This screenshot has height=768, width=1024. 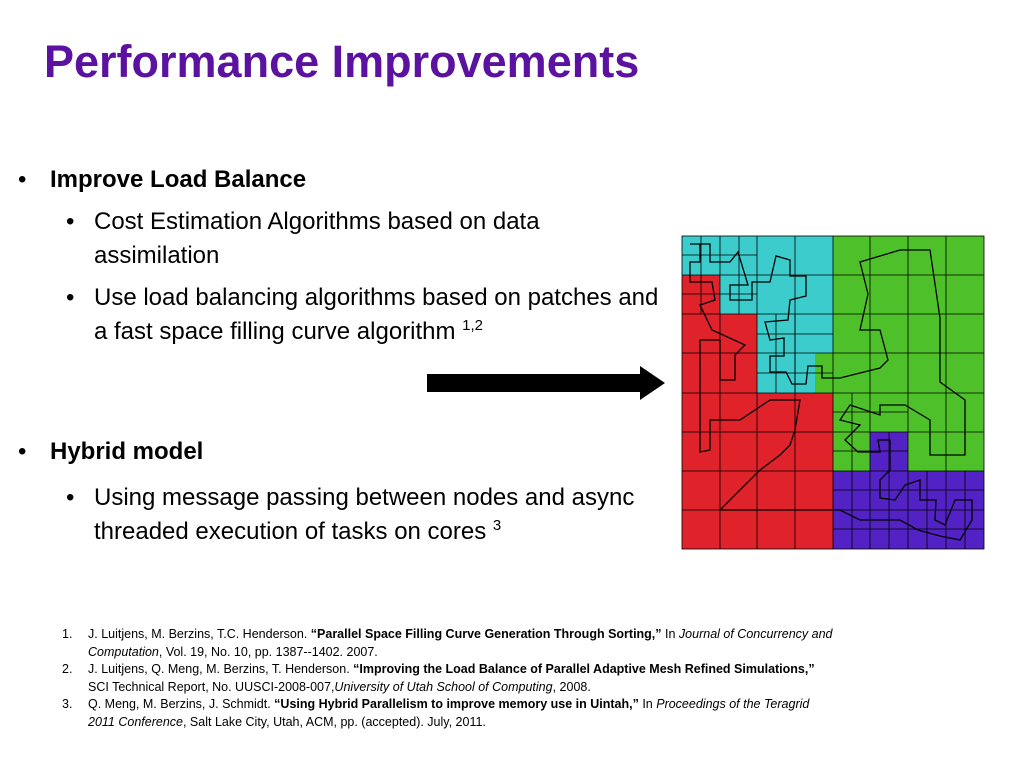 I want to click on slide-title: Performance Improvements, so click(x=342, y=61).